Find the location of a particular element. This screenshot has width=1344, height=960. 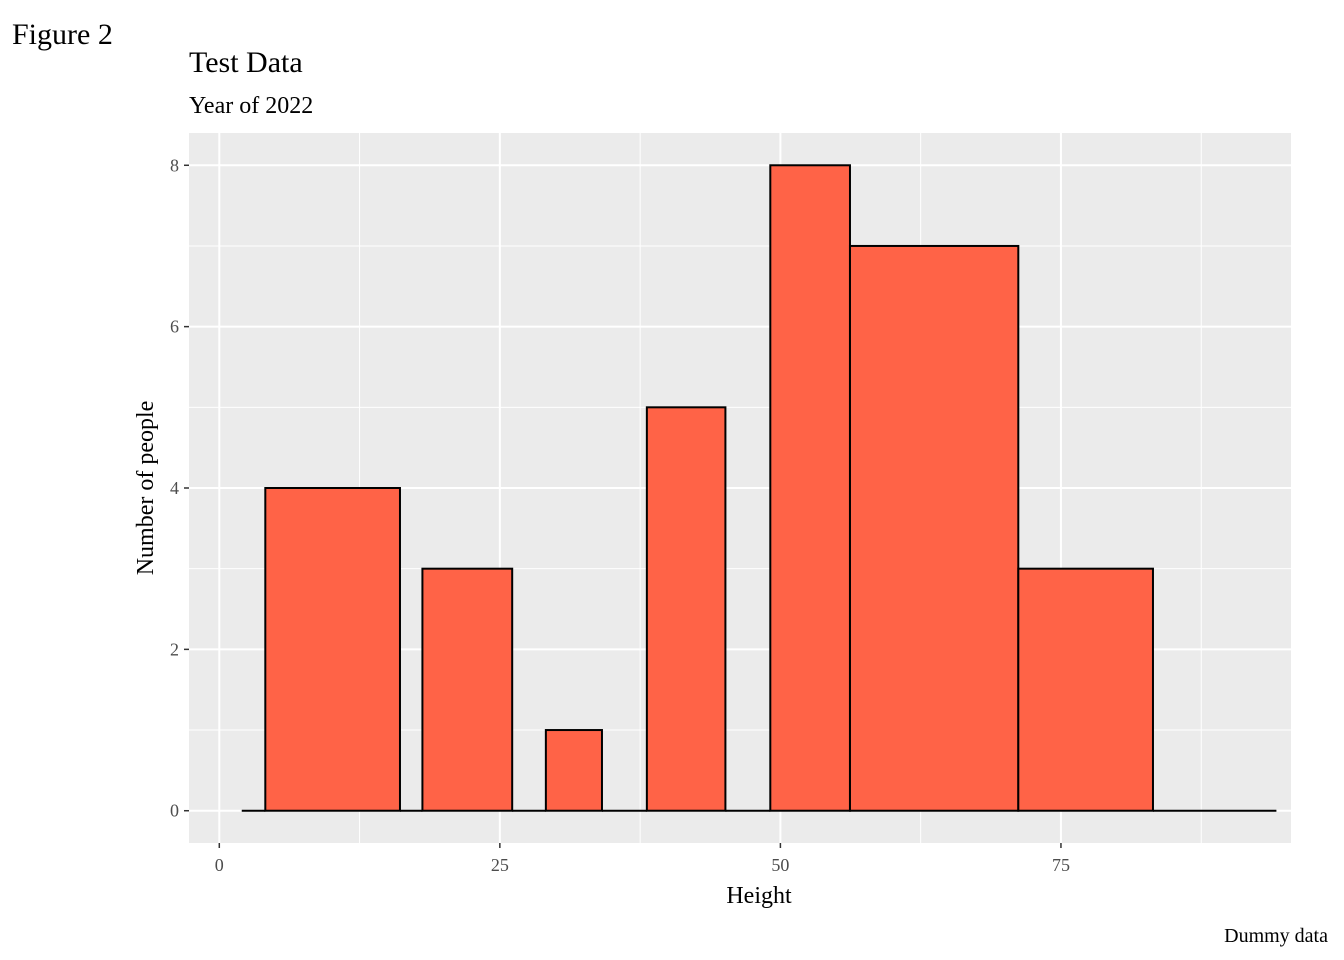

chart-title: Test Data is located at coordinates (246, 62).